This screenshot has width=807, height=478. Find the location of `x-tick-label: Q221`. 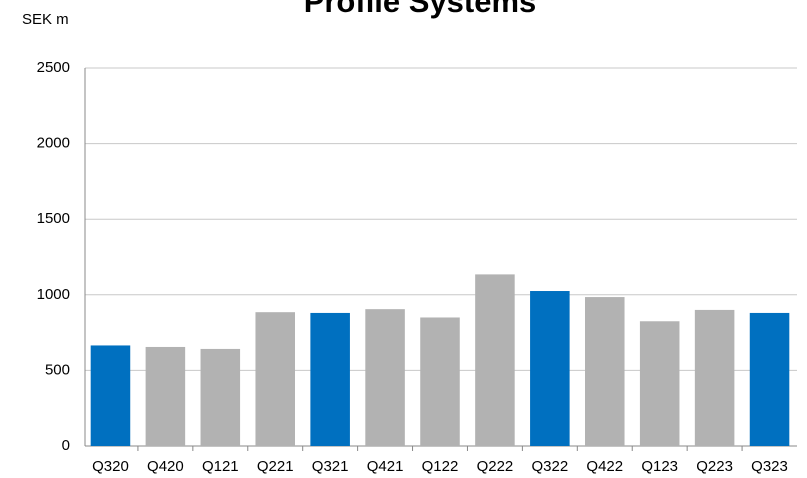

x-tick-label: Q221 is located at coordinates (275, 466).